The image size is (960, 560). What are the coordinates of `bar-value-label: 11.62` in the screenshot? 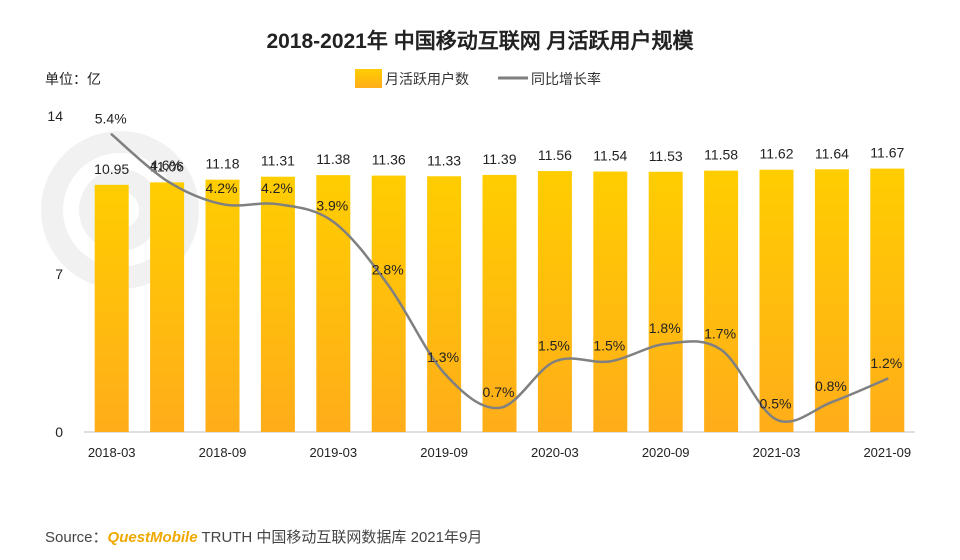 It's located at (777, 154).